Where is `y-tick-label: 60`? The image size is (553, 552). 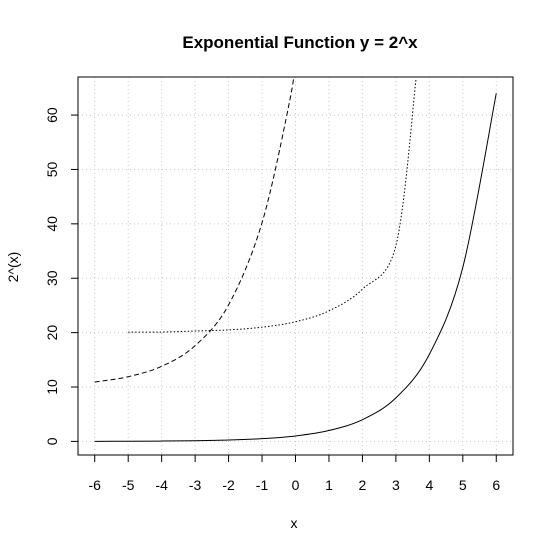
y-tick-label: 60 is located at coordinates (52, 115).